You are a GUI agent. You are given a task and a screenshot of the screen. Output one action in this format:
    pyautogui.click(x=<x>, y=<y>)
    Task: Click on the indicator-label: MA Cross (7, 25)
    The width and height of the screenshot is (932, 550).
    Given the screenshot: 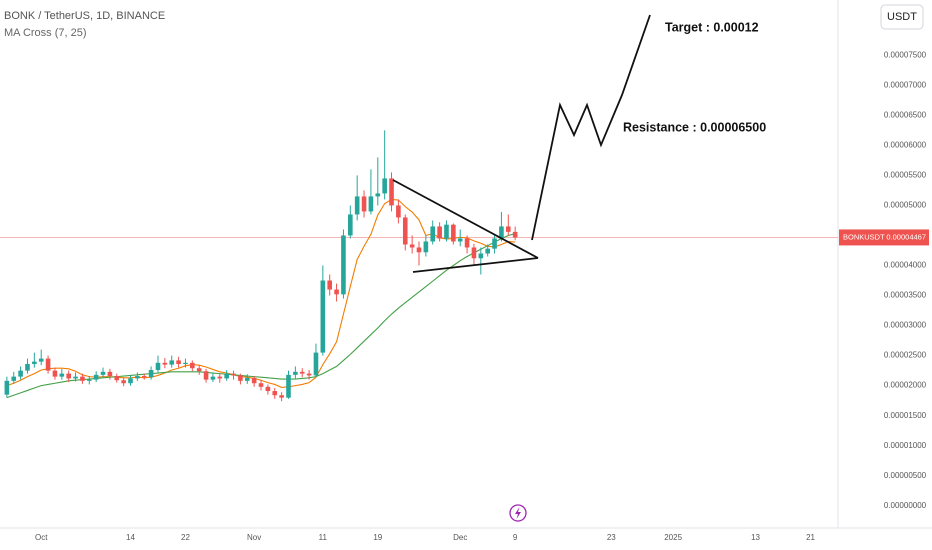 What is the action you would take?
    pyautogui.click(x=45, y=33)
    